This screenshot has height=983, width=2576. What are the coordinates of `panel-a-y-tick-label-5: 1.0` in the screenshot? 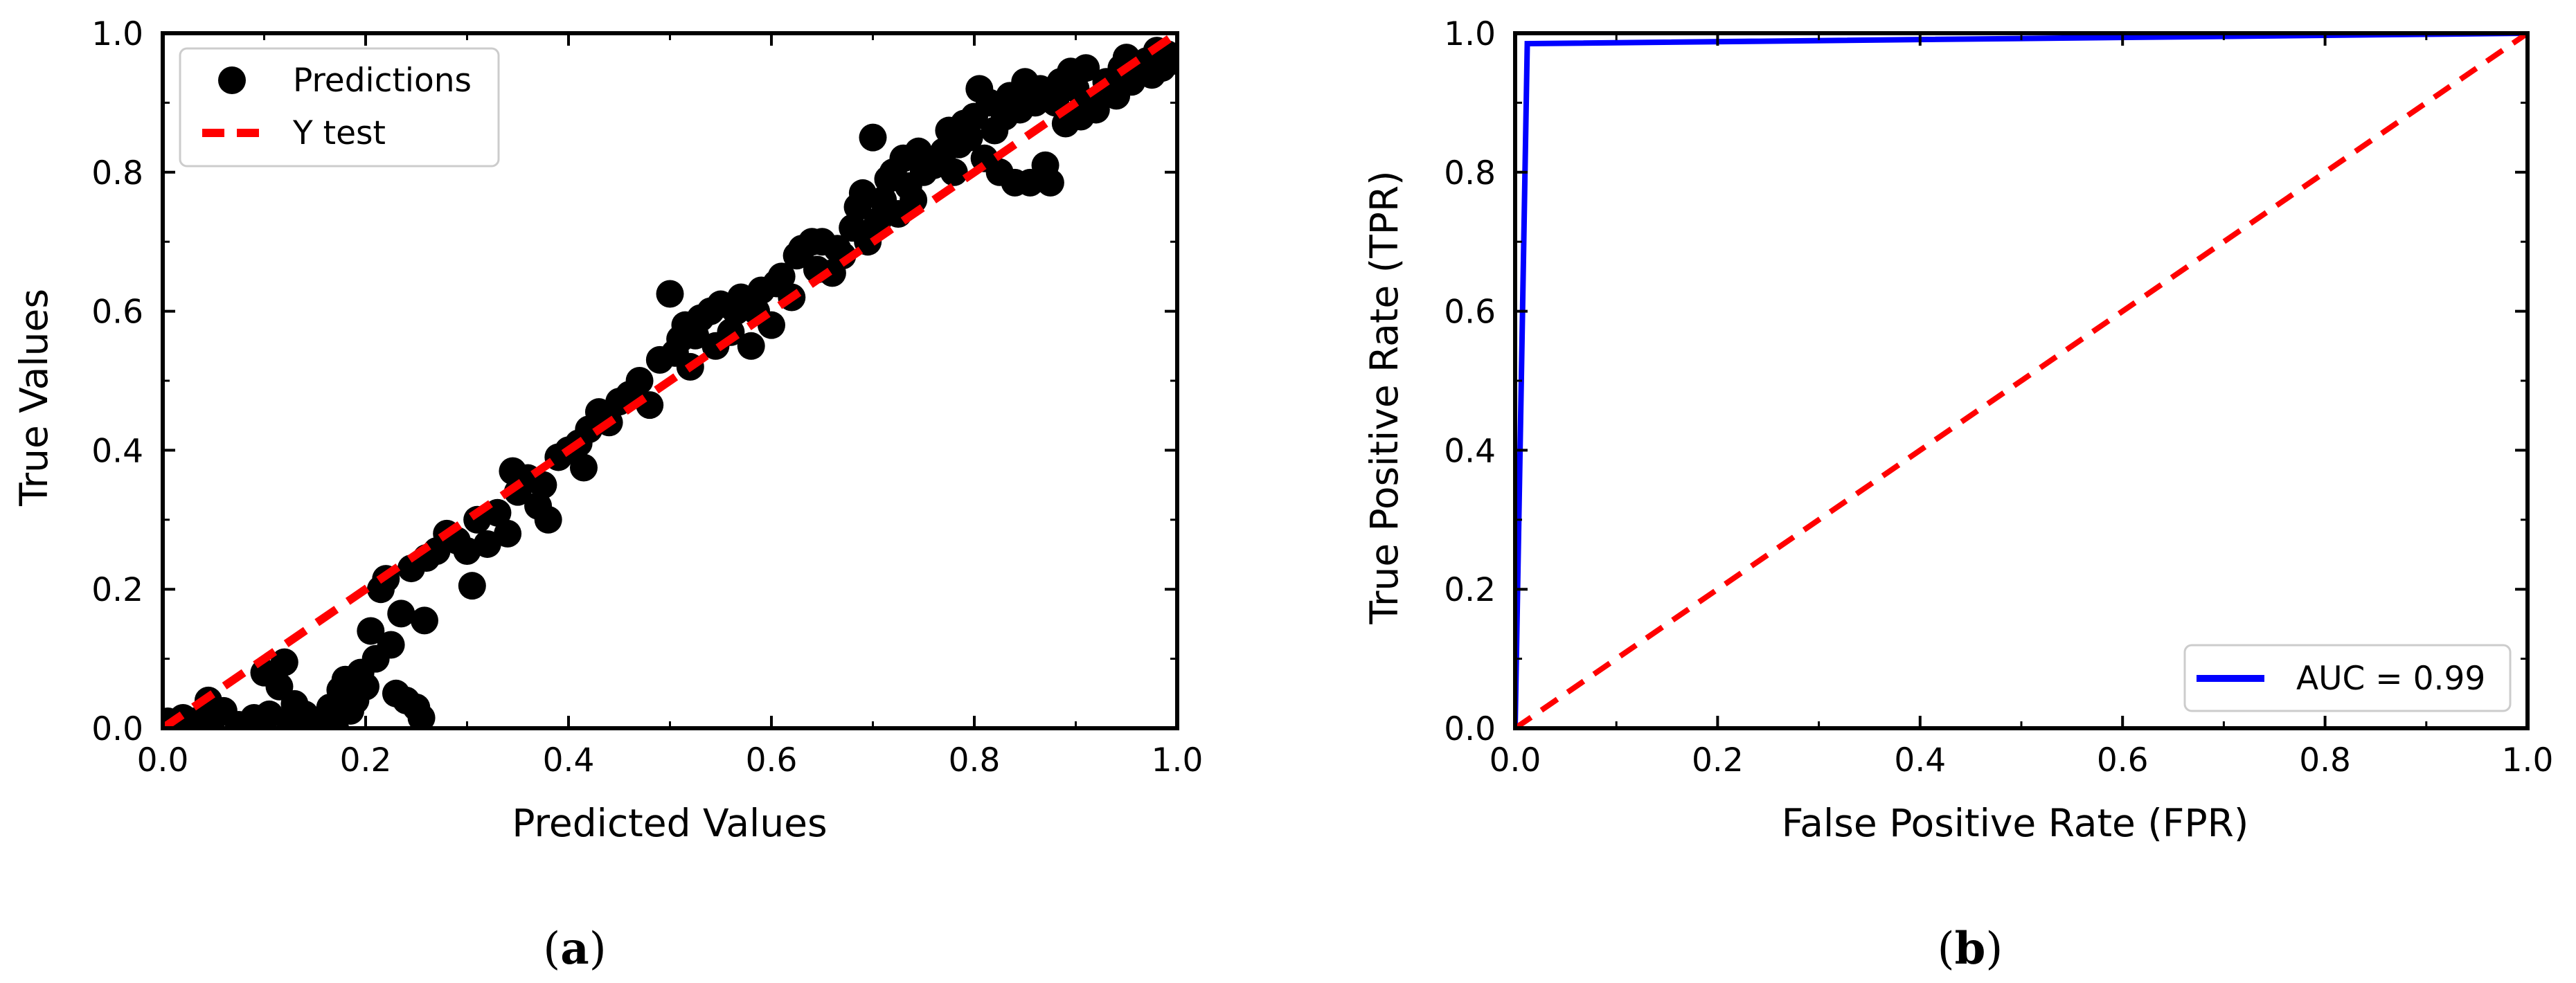 It's located at (117, 34).